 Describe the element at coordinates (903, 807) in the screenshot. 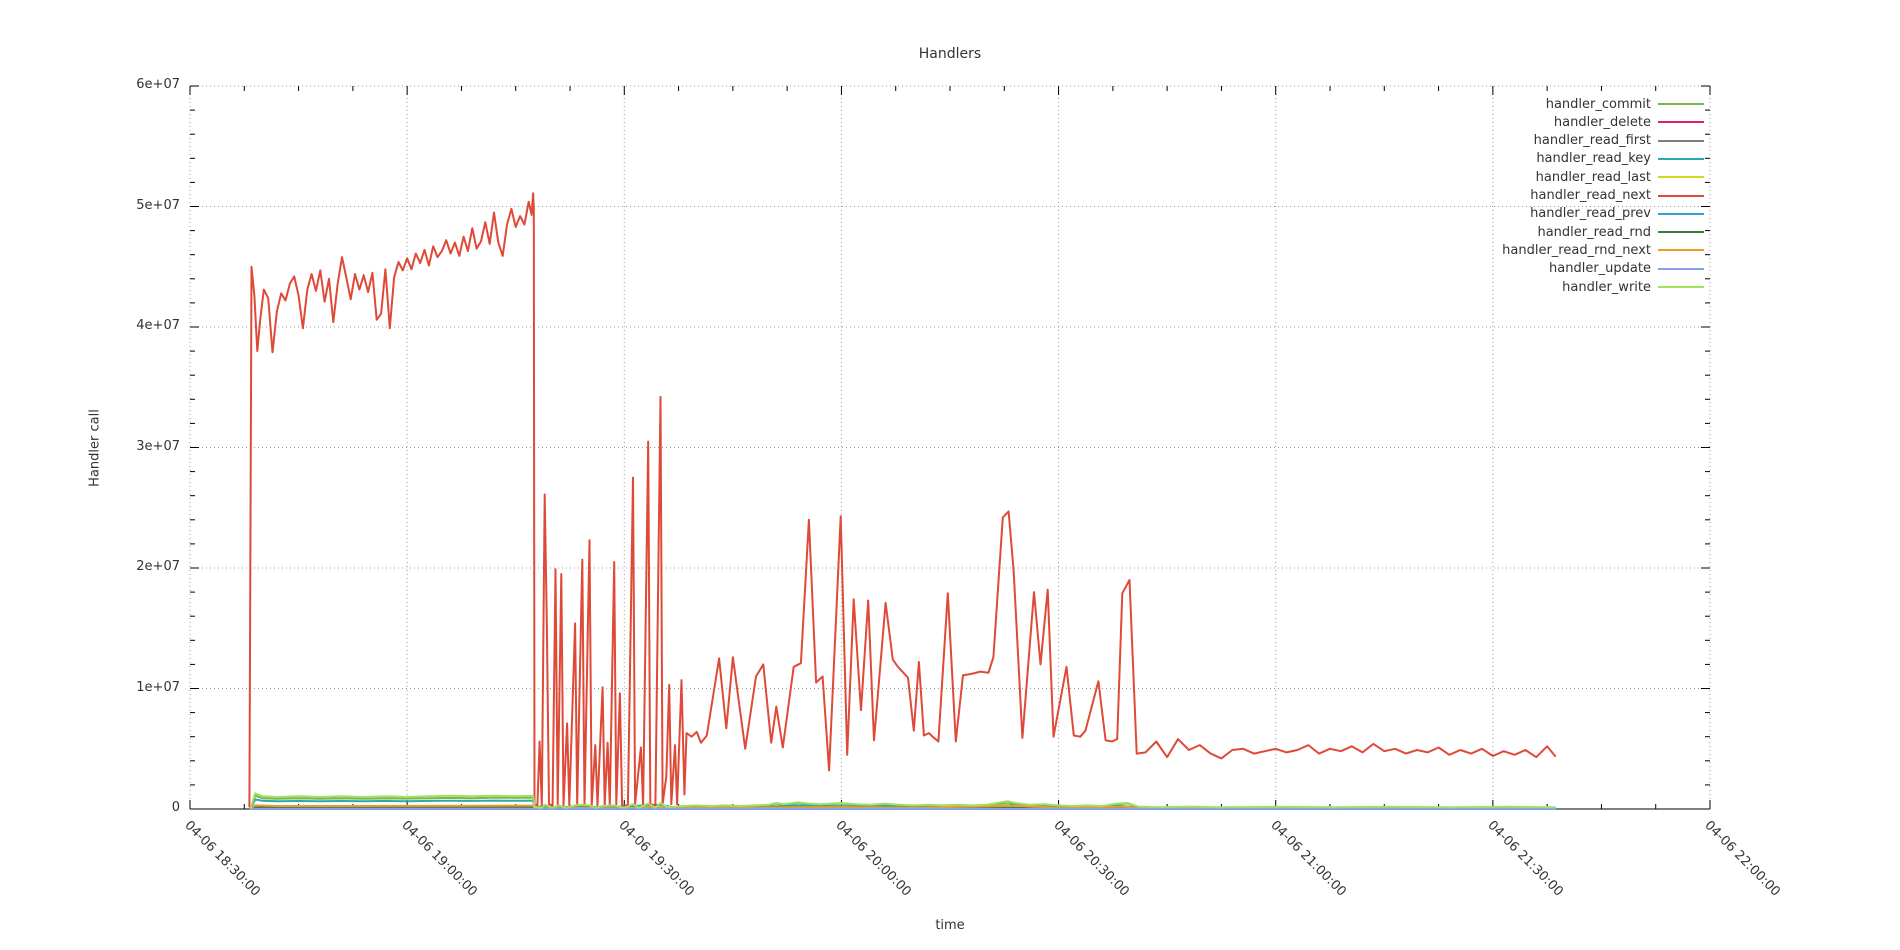

I see `series-line-handler_read_rnd_next` at that location.